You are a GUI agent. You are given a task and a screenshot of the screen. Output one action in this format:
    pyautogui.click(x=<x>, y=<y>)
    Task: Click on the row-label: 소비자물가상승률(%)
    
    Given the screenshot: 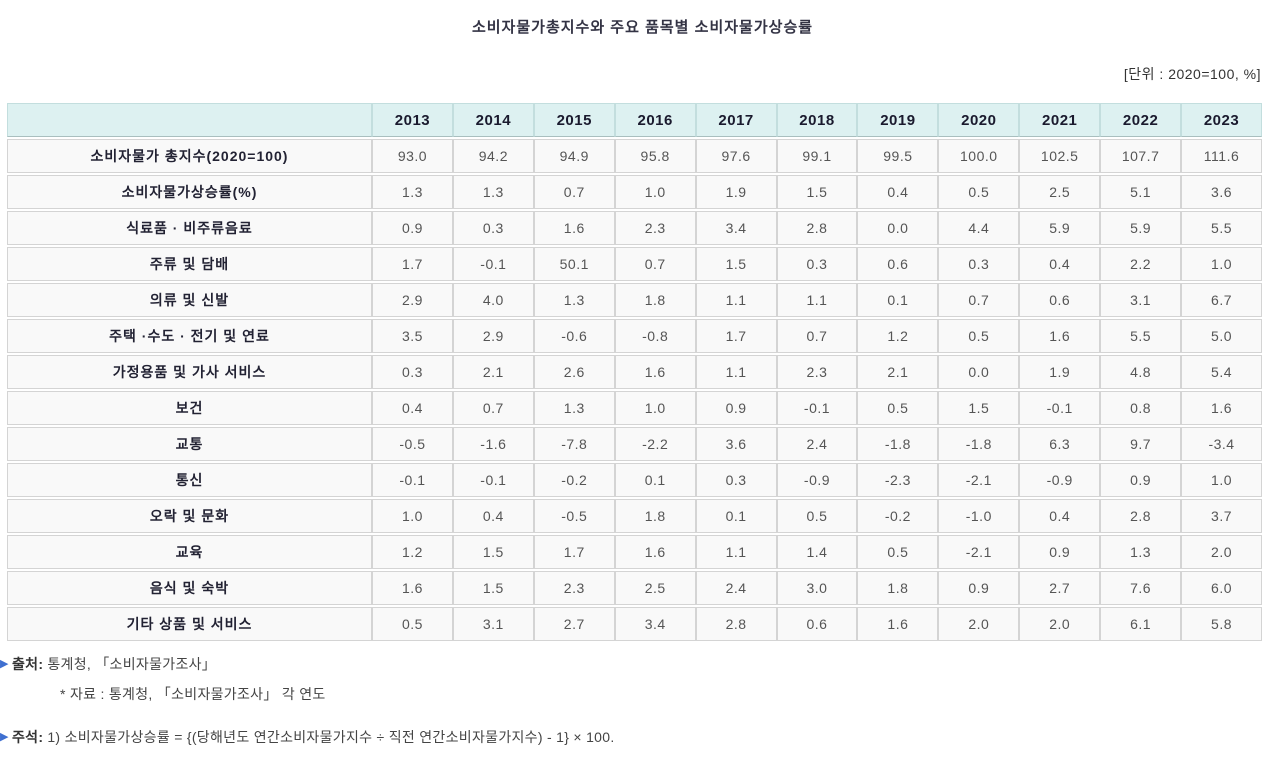 What is the action you would take?
    pyautogui.click(x=189, y=192)
    